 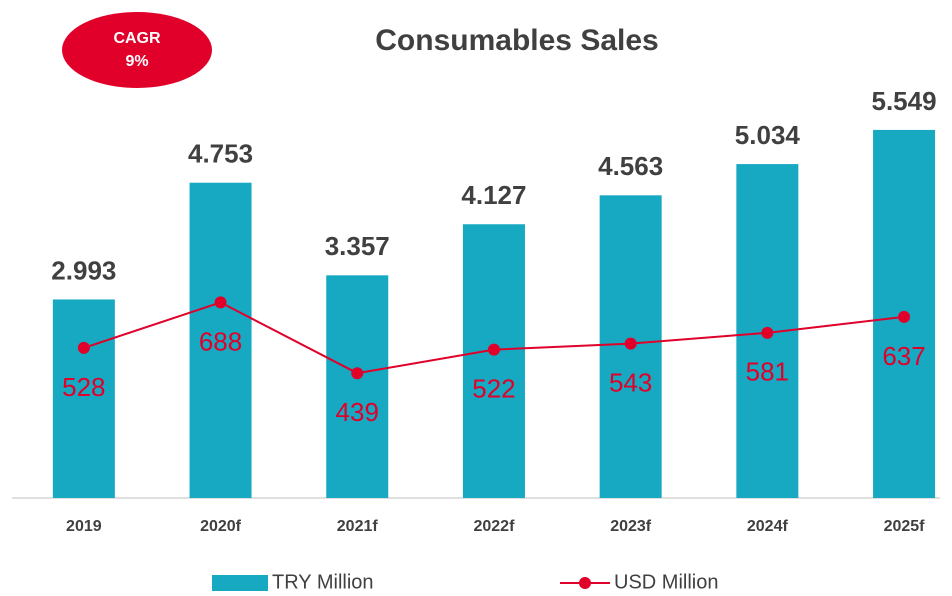 What do you see at coordinates (323, 582) in the screenshot?
I see `legend-label: TRY Million` at bounding box center [323, 582].